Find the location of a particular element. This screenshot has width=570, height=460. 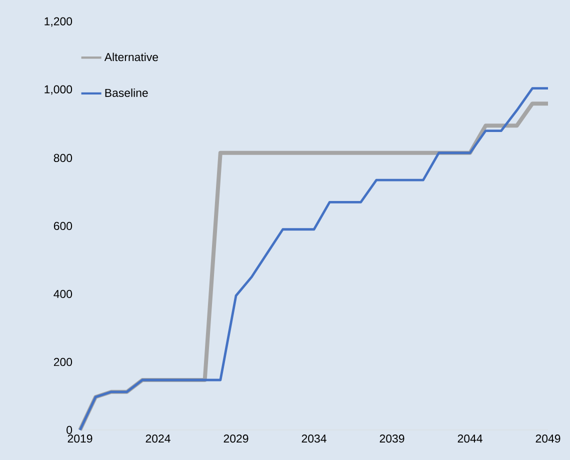

x-tick-label: 2019 is located at coordinates (80, 438).